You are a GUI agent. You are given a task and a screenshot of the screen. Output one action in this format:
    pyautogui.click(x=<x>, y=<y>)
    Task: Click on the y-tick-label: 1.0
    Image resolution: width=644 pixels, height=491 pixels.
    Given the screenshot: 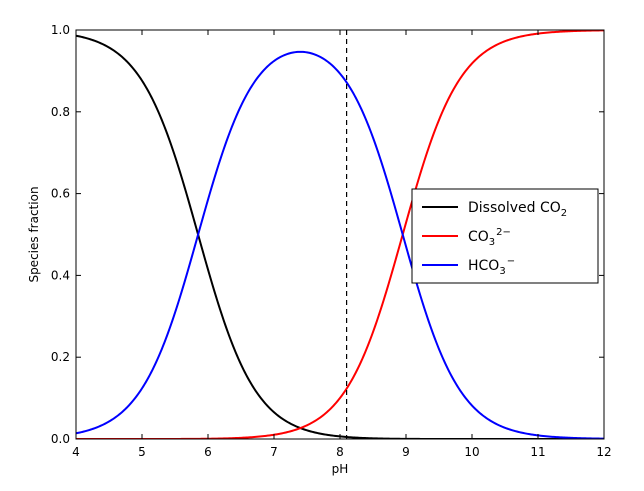 What is the action you would take?
    pyautogui.click(x=60, y=30)
    